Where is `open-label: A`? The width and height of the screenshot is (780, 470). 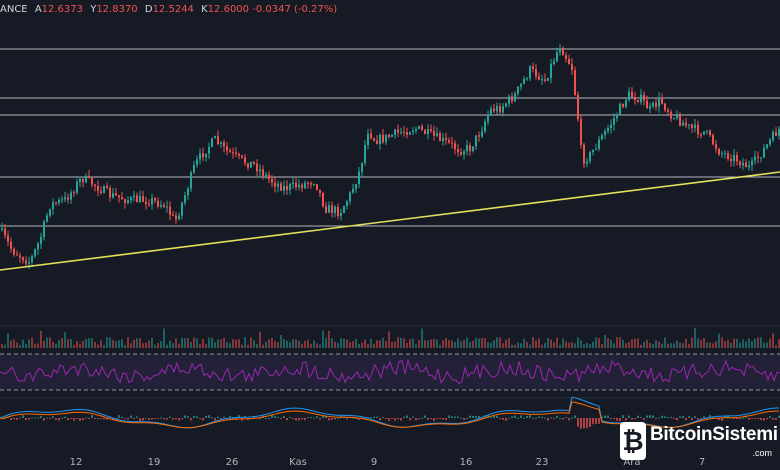
open-label: A is located at coordinates (38, 9).